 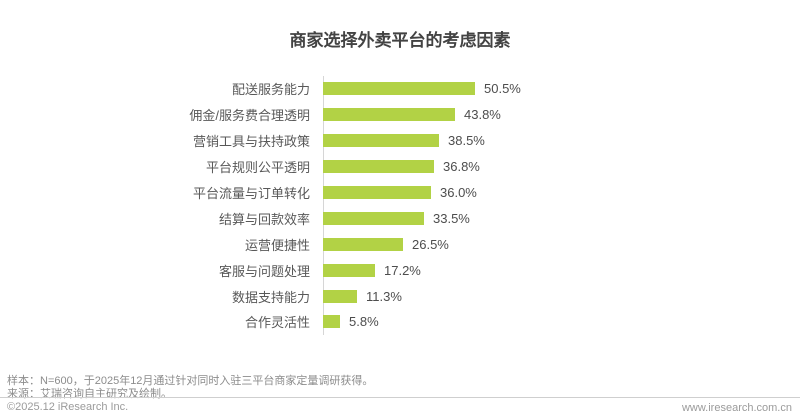 I want to click on chart-row: 客服与问题处理 17.2%, so click(x=400, y=270).